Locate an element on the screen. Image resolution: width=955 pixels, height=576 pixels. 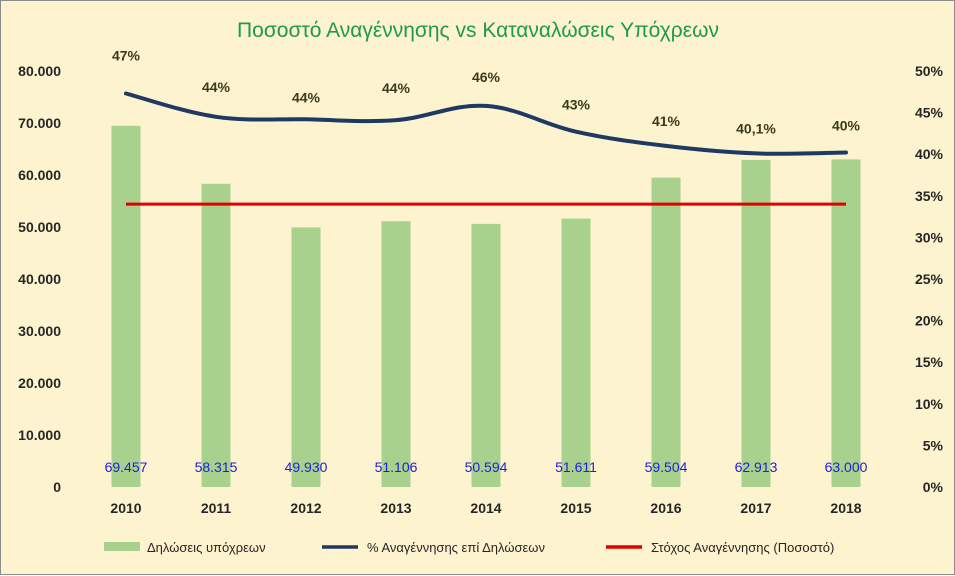
right-tick-label: 30% is located at coordinates (929, 237).